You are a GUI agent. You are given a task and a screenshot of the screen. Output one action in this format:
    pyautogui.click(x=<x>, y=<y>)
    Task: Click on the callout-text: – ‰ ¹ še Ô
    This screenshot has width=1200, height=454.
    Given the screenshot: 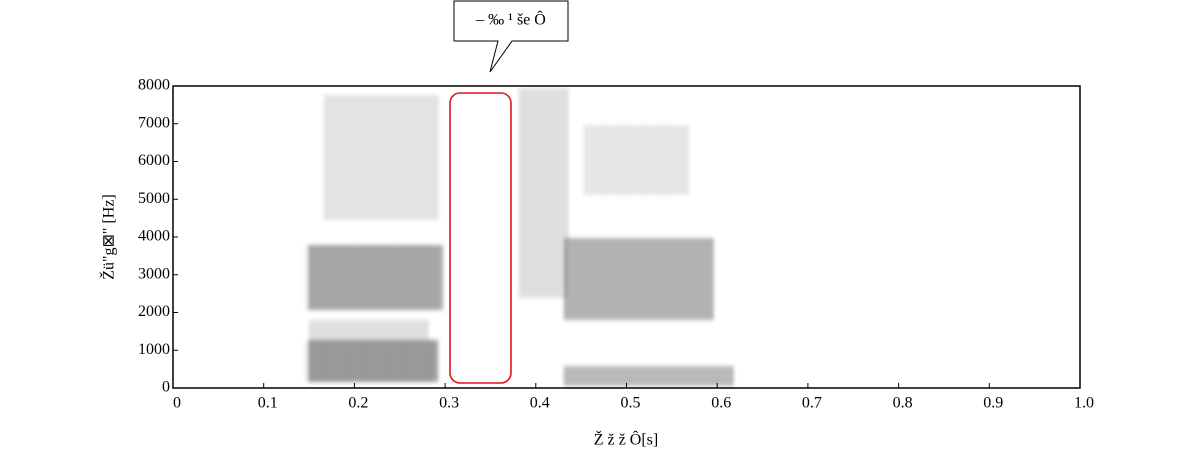 What is the action you would take?
    pyautogui.click(x=510, y=19)
    